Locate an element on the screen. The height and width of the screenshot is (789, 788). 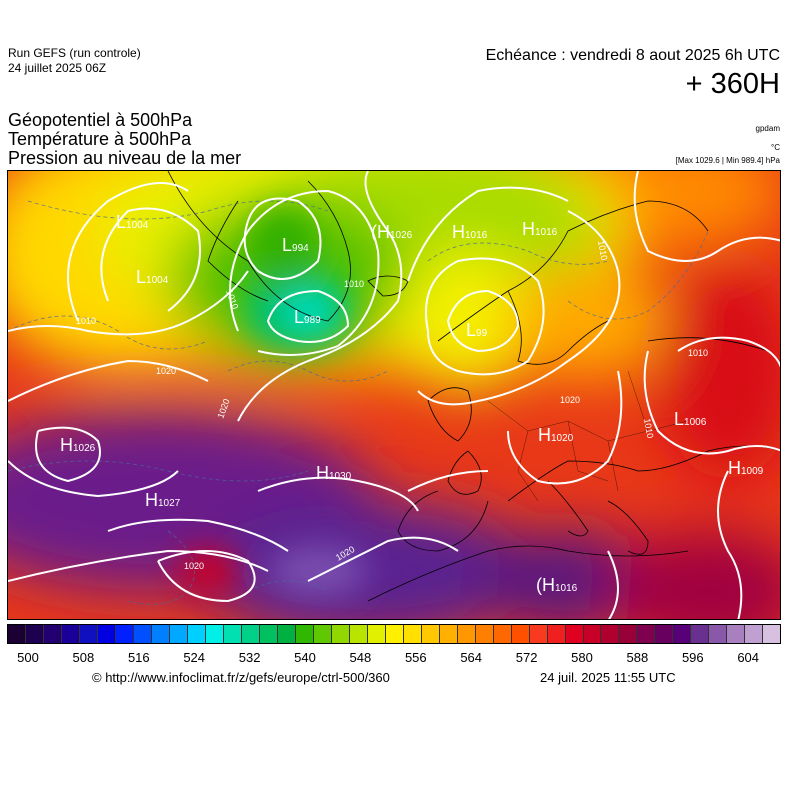
colorbar-tick-label: 540 is located at coordinates (305, 657).